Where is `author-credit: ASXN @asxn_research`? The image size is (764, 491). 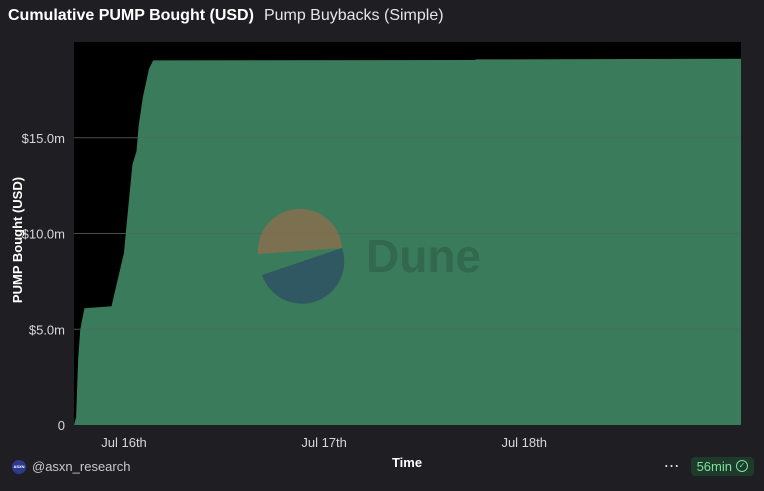
author-credit: ASXN @asxn_research is located at coordinates (71, 466).